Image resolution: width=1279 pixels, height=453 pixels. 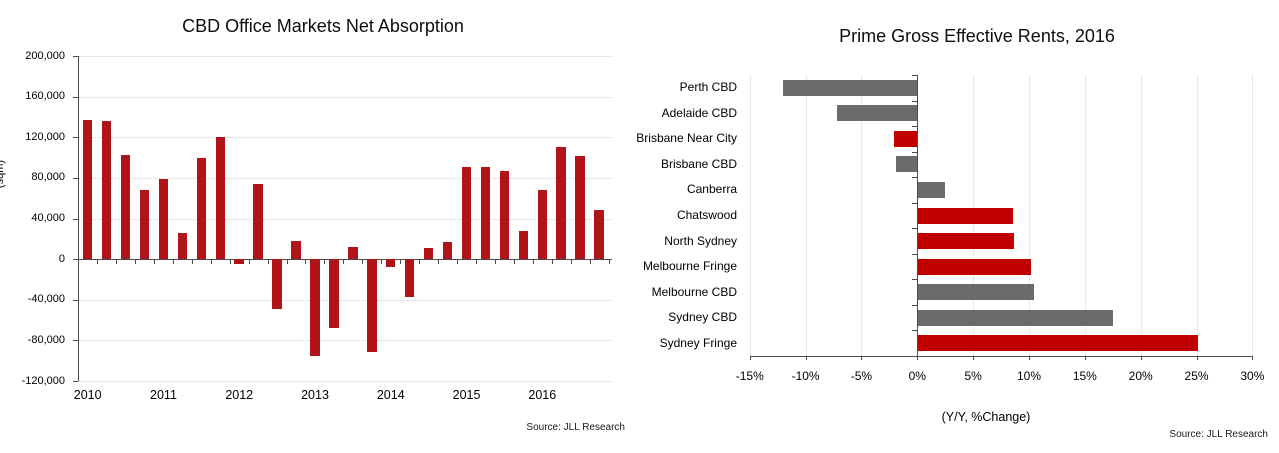 I want to click on x-axis-tick-label: 15%, so click(x=1084, y=376).